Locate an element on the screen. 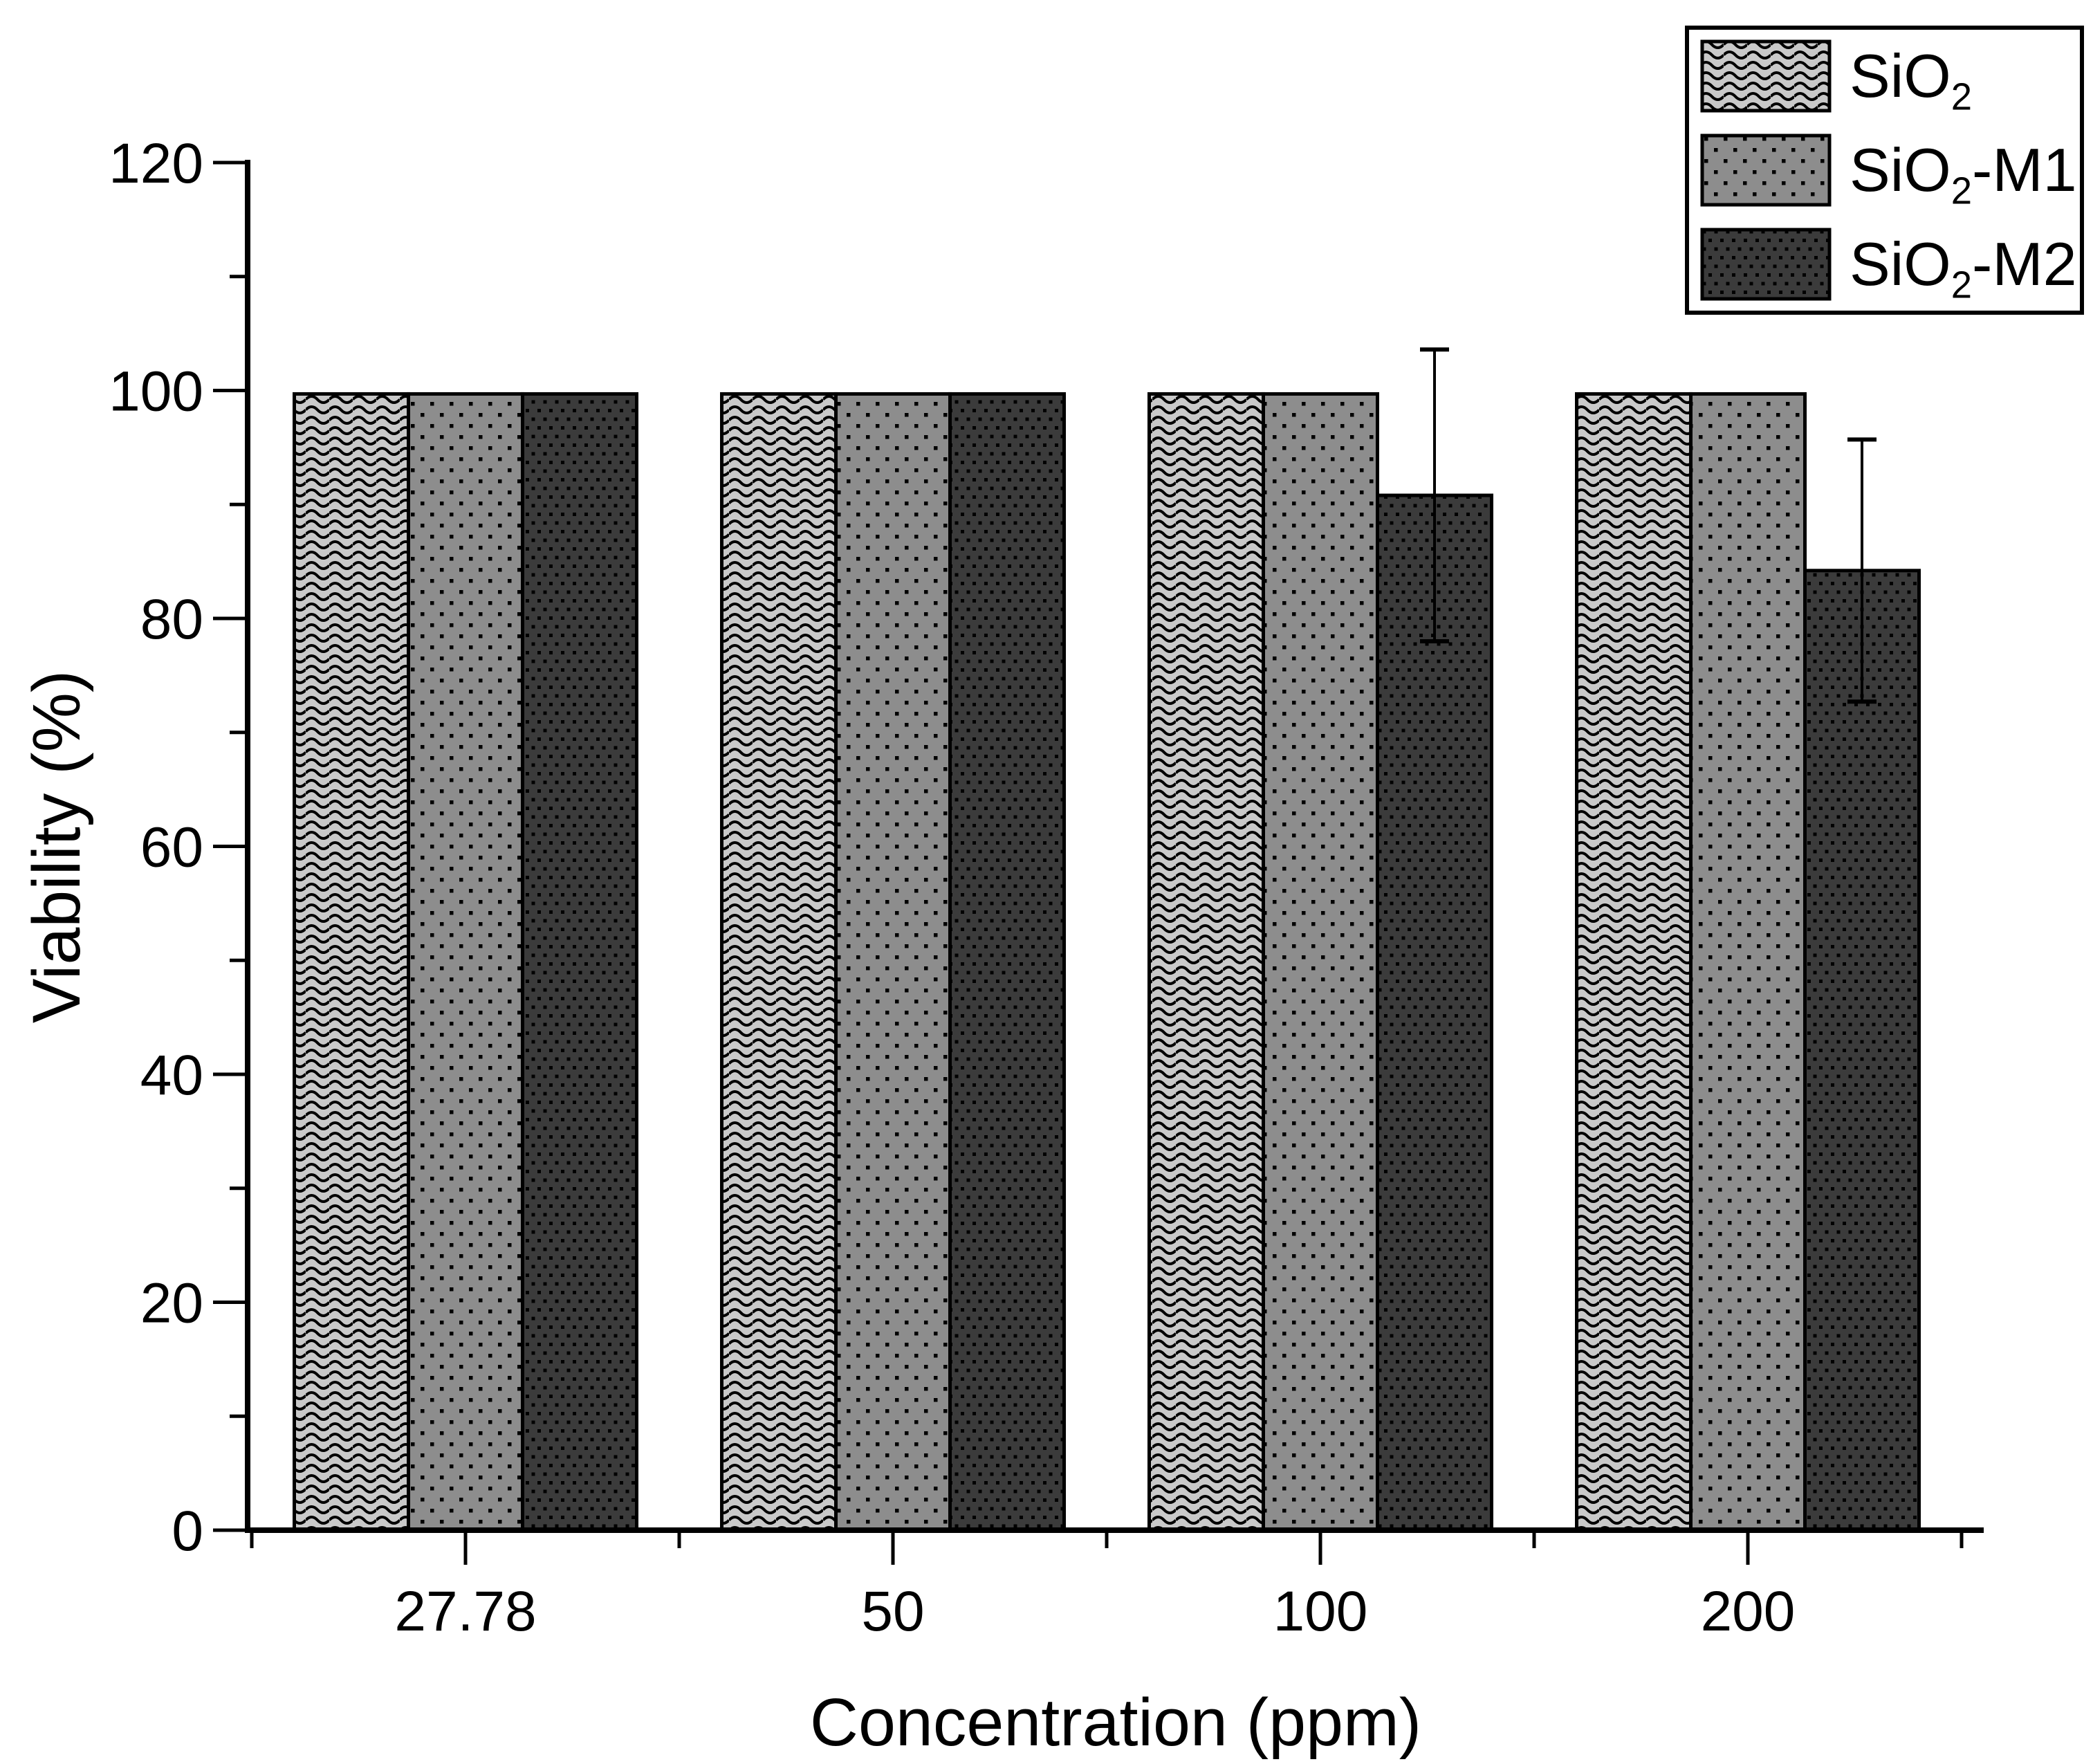 The image size is (2093, 1764). x-tick-label: 200 is located at coordinates (1748, 1611).